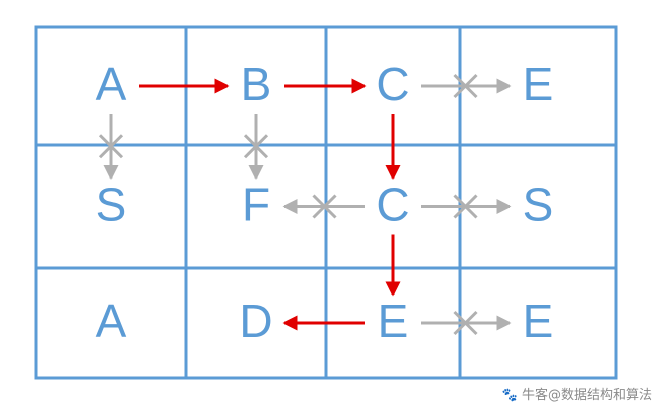 The image size is (660, 407). What do you see at coordinates (509, 395) in the screenshot?
I see `paw-icon: 🐾` at bounding box center [509, 395].